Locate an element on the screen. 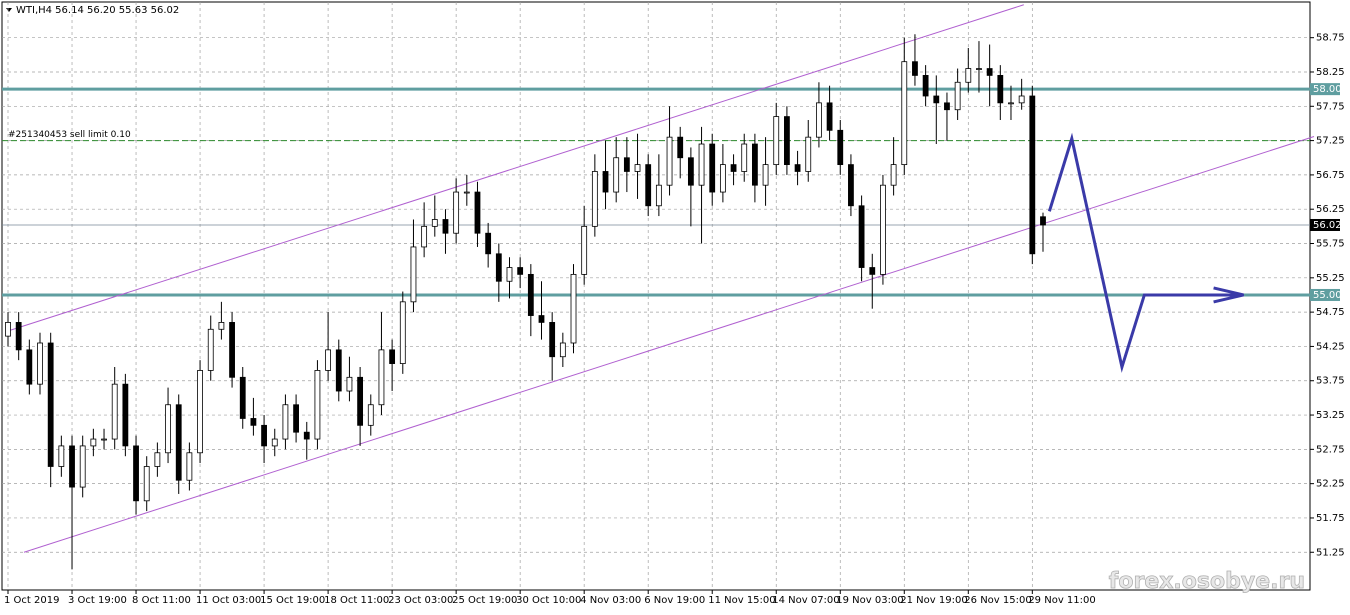 This screenshot has height=615, width=1350. y-tick-label: 57.75 is located at coordinates (1330, 106).